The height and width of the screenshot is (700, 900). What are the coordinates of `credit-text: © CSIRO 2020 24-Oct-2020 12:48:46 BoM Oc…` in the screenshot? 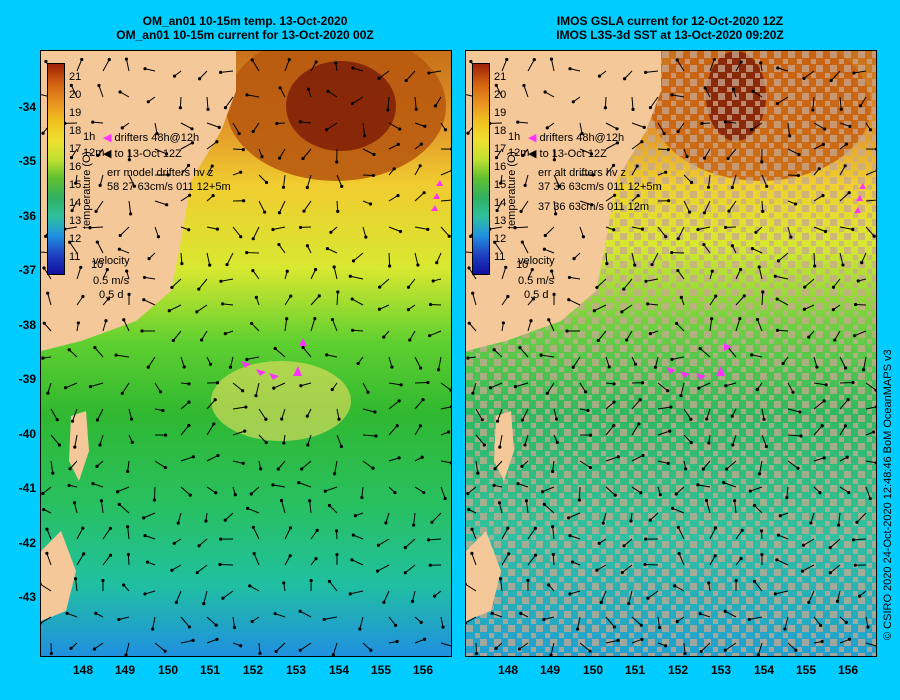 It's located at (888, 494).